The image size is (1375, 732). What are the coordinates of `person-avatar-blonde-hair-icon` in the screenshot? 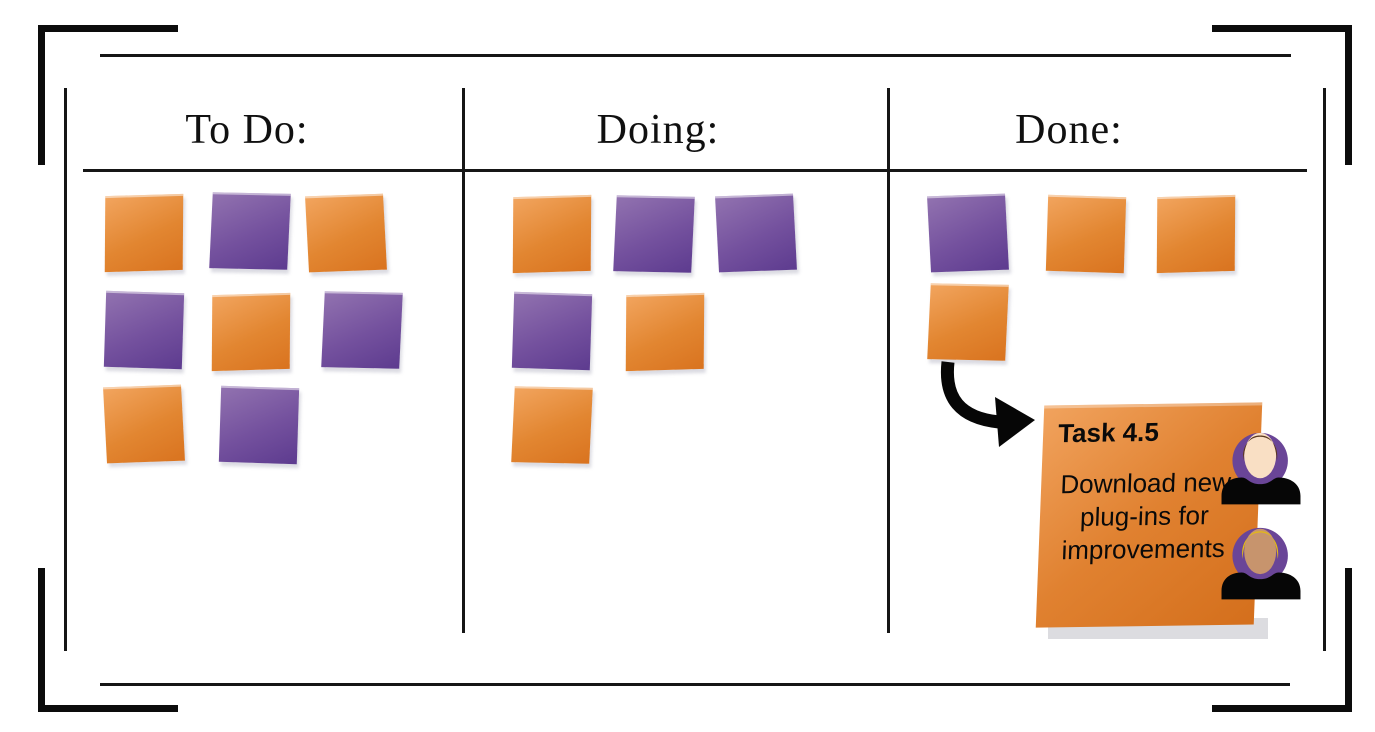 It's located at (1261, 563).